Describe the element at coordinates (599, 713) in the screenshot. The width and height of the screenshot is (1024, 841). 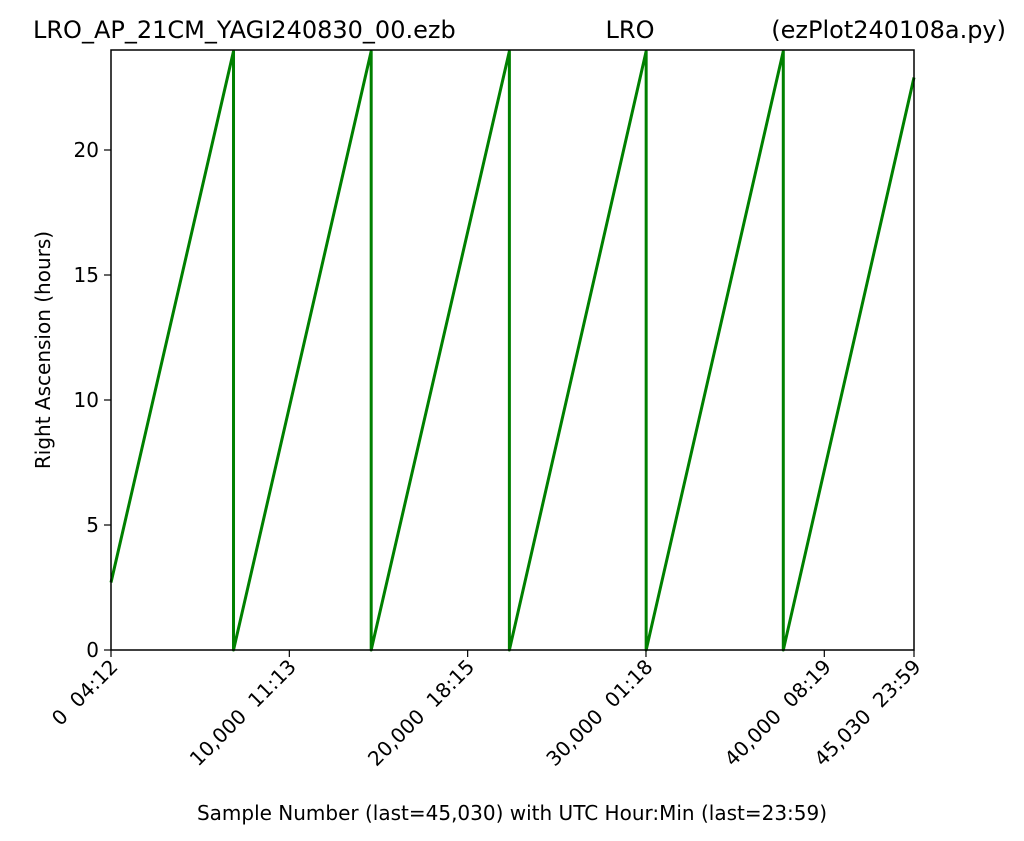
I see `x-tick-label: 30,000 01:18` at that location.